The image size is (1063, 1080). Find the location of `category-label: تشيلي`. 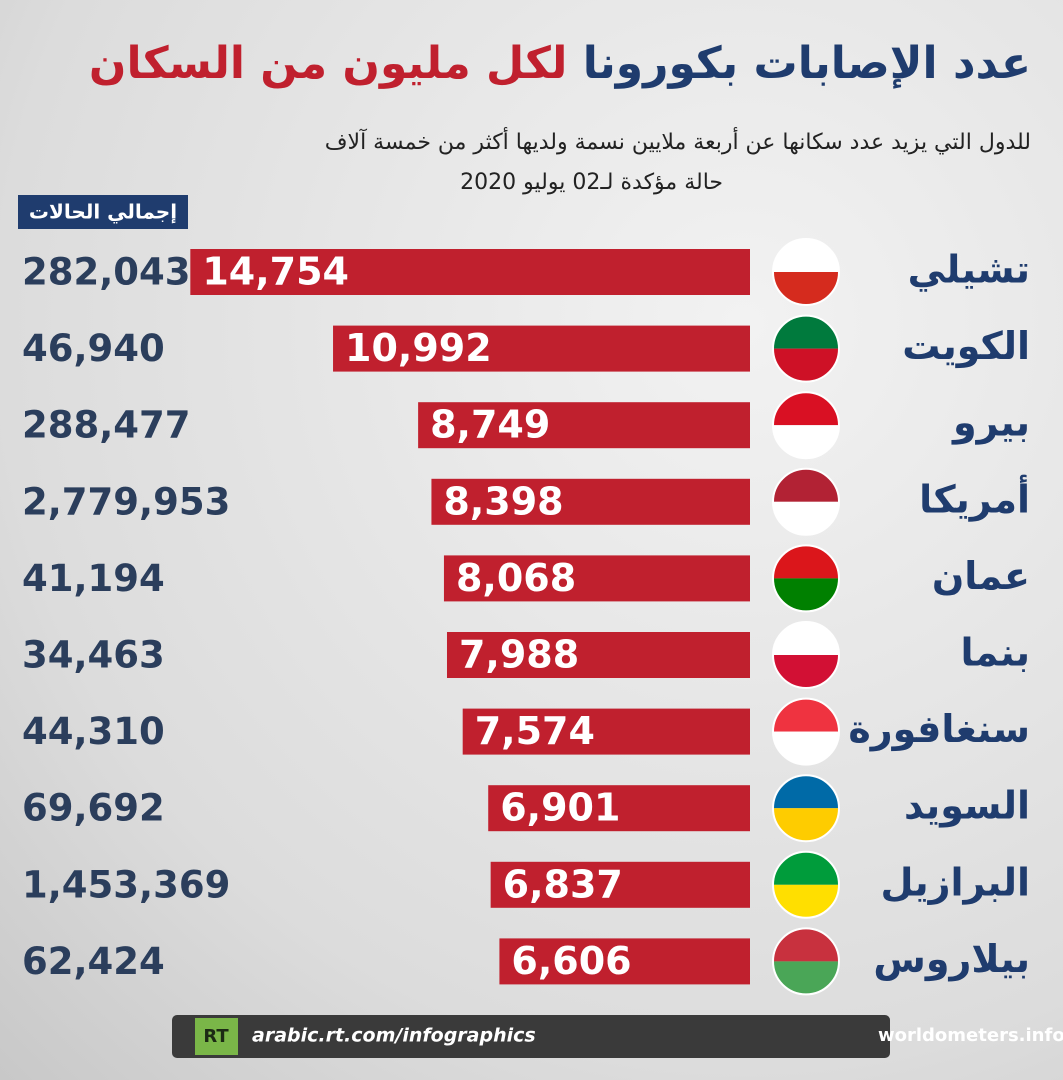

category-label: تشيلي is located at coordinates (969, 270).